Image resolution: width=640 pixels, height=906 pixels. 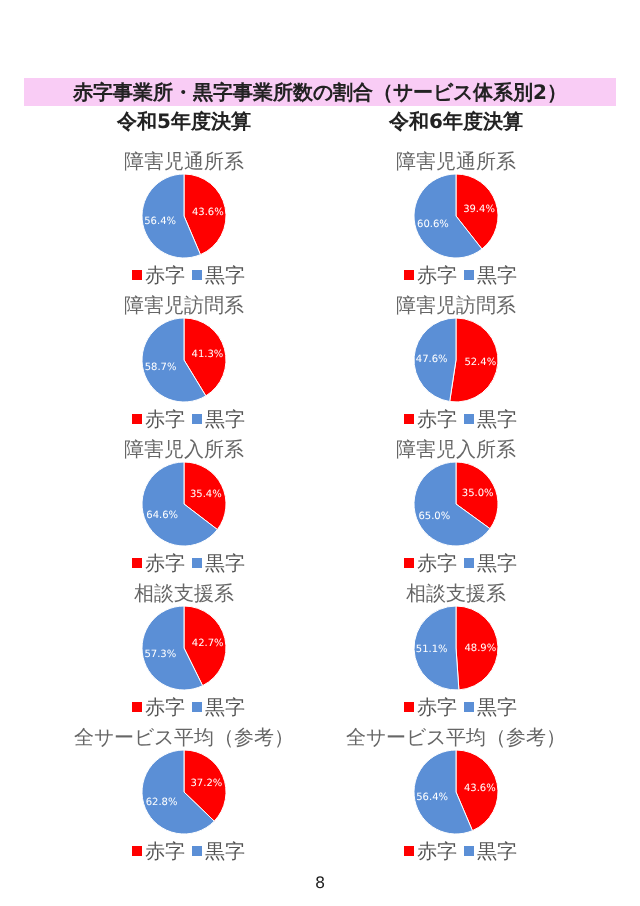 I want to click on text: 8, so click(x=320, y=883).